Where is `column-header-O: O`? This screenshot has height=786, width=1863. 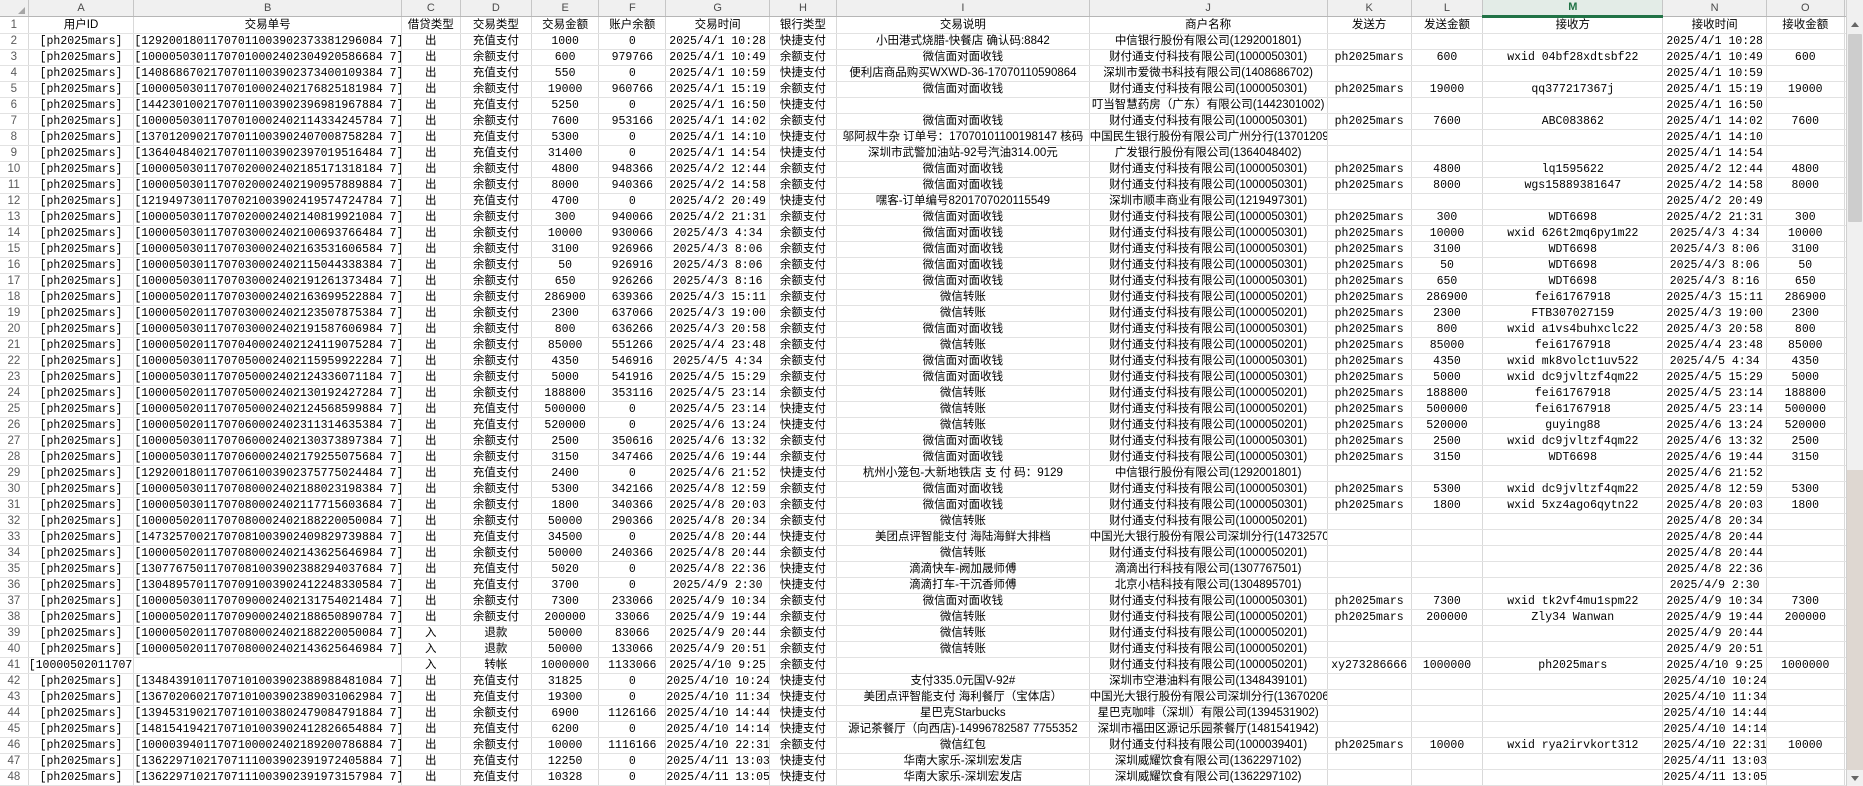
column-header-O: O is located at coordinates (1805, 8).